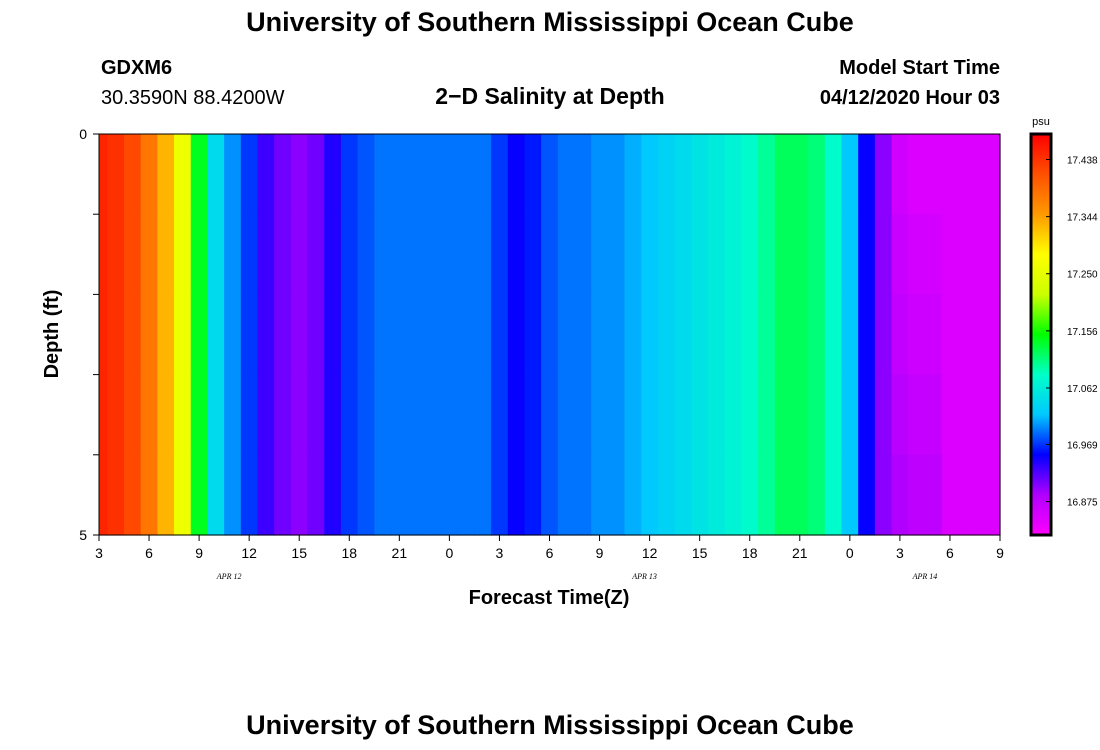  What do you see at coordinates (89, 334) in the screenshot?
I see `y-axis: 05` at bounding box center [89, 334].